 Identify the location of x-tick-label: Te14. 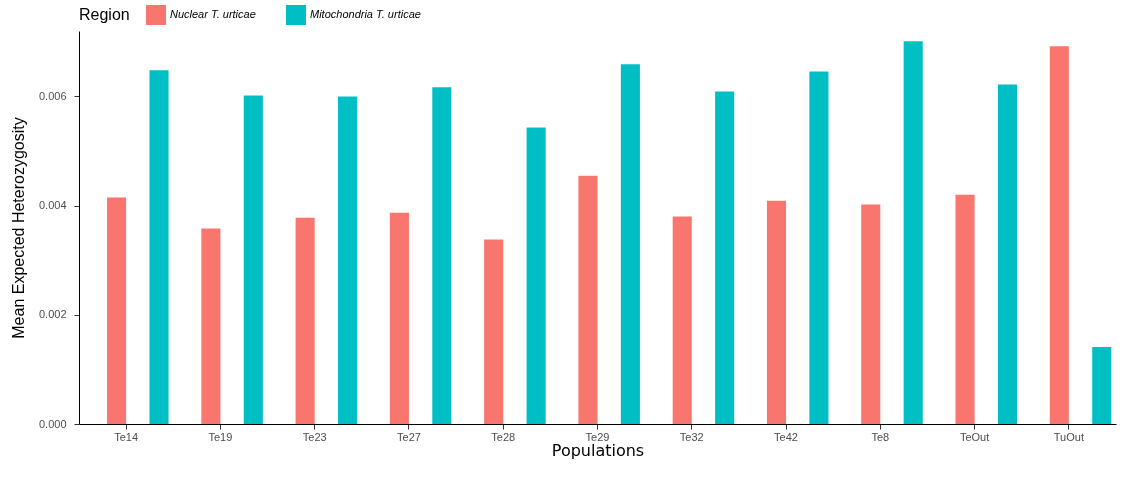
(126, 436).